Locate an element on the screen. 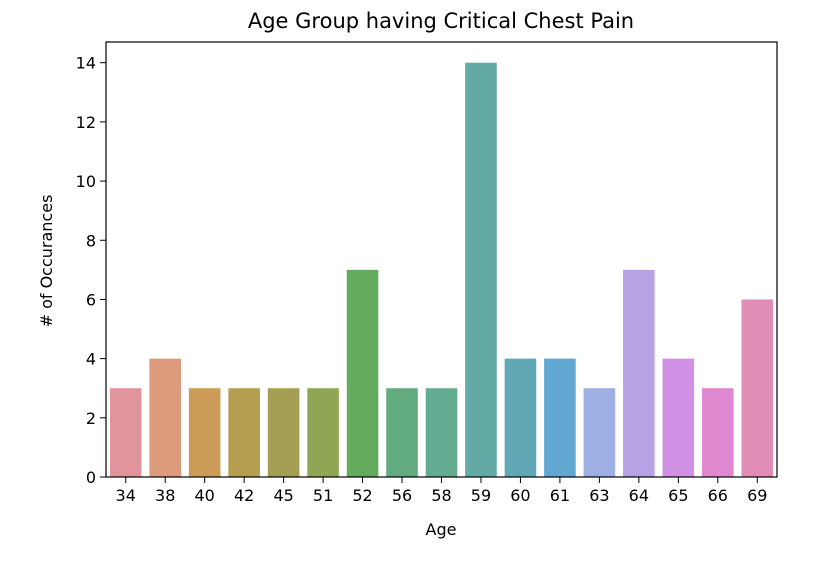 The height and width of the screenshot is (564, 836). x-tick-label: 66 is located at coordinates (718, 495).